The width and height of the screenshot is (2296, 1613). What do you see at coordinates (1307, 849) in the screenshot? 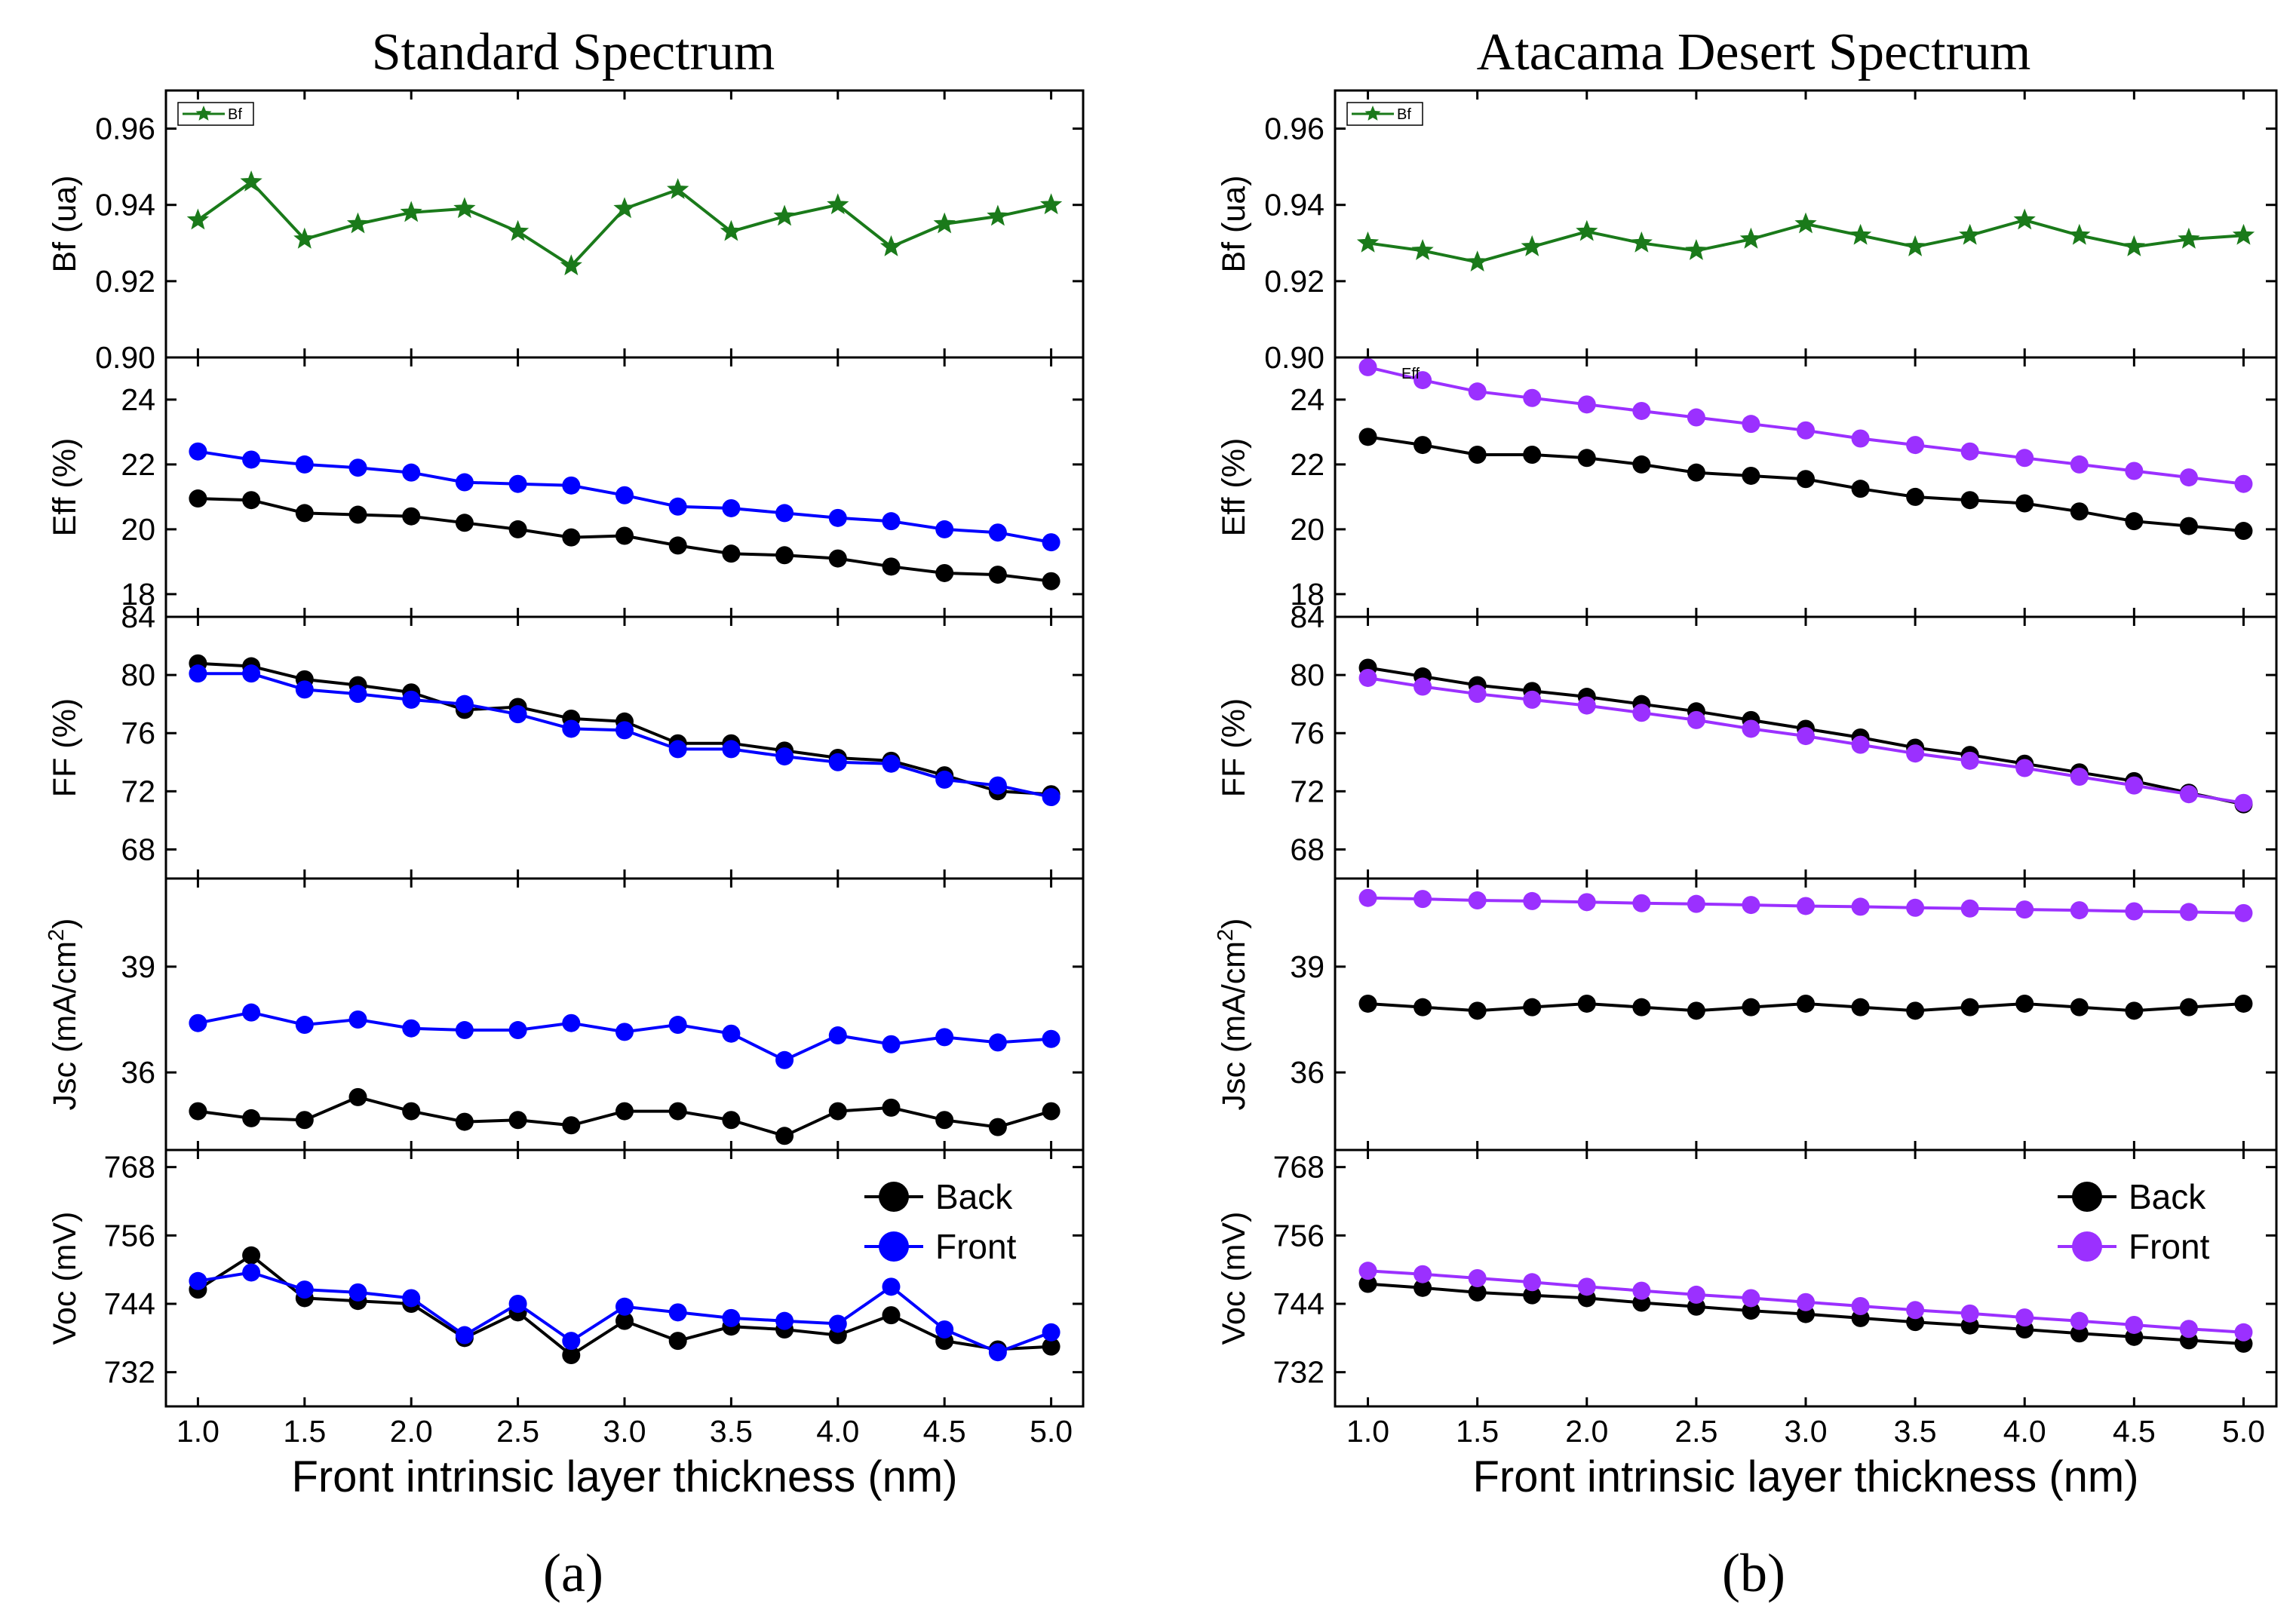
I see `y-tick-label: 68` at bounding box center [1307, 849].